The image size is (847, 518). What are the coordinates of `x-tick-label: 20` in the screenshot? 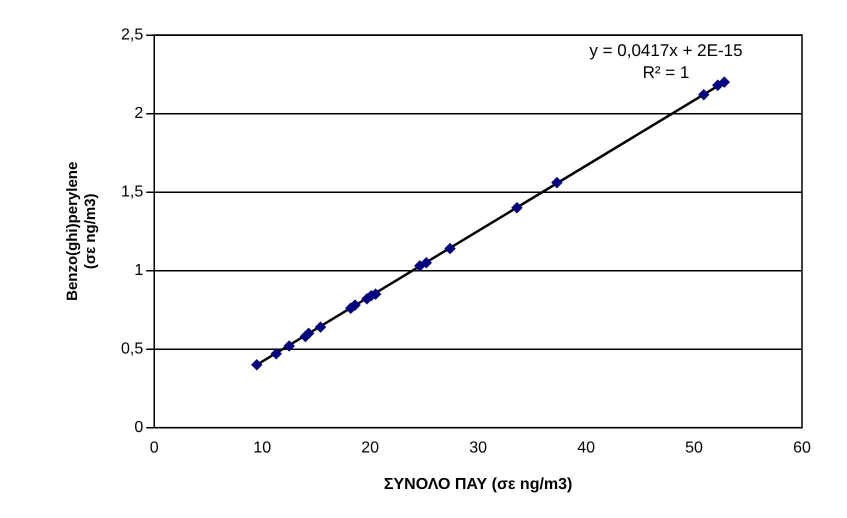 It's located at (370, 448).